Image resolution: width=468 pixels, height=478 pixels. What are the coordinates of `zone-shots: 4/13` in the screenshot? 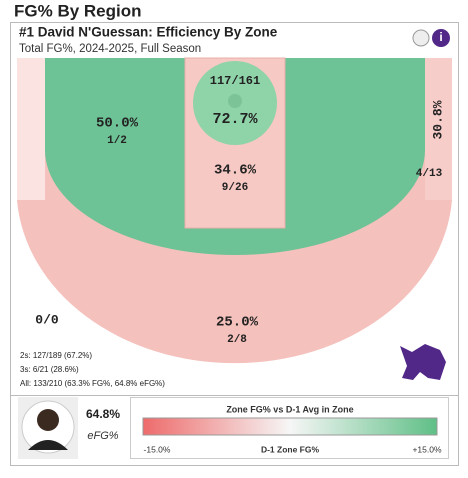 It's located at (429, 174).